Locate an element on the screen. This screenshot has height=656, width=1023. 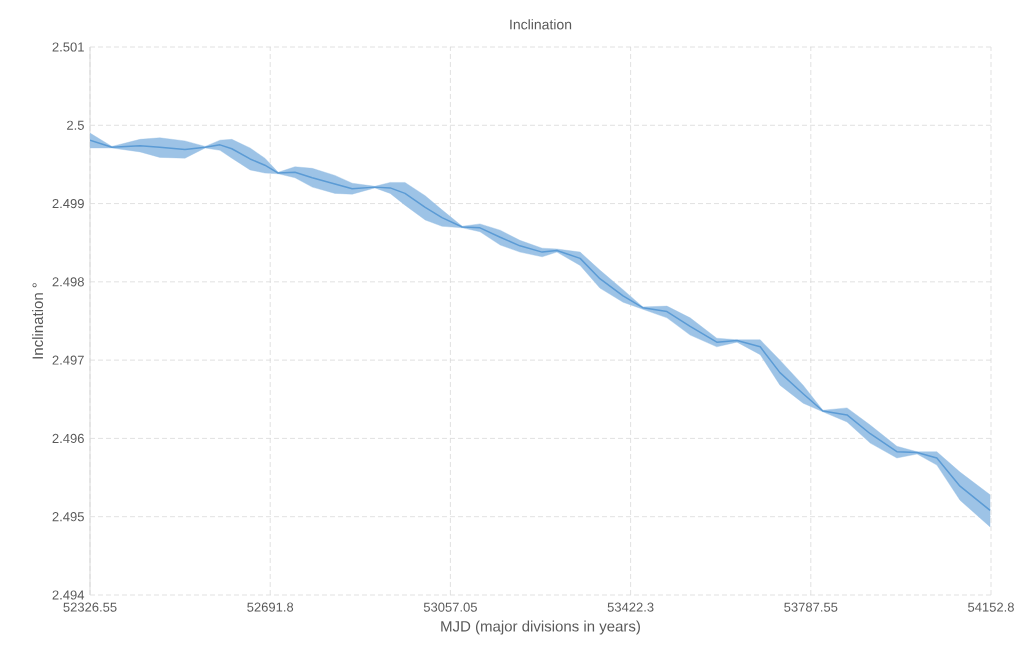
y-tick-label: 2.497 is located at coordinates (68, 360).